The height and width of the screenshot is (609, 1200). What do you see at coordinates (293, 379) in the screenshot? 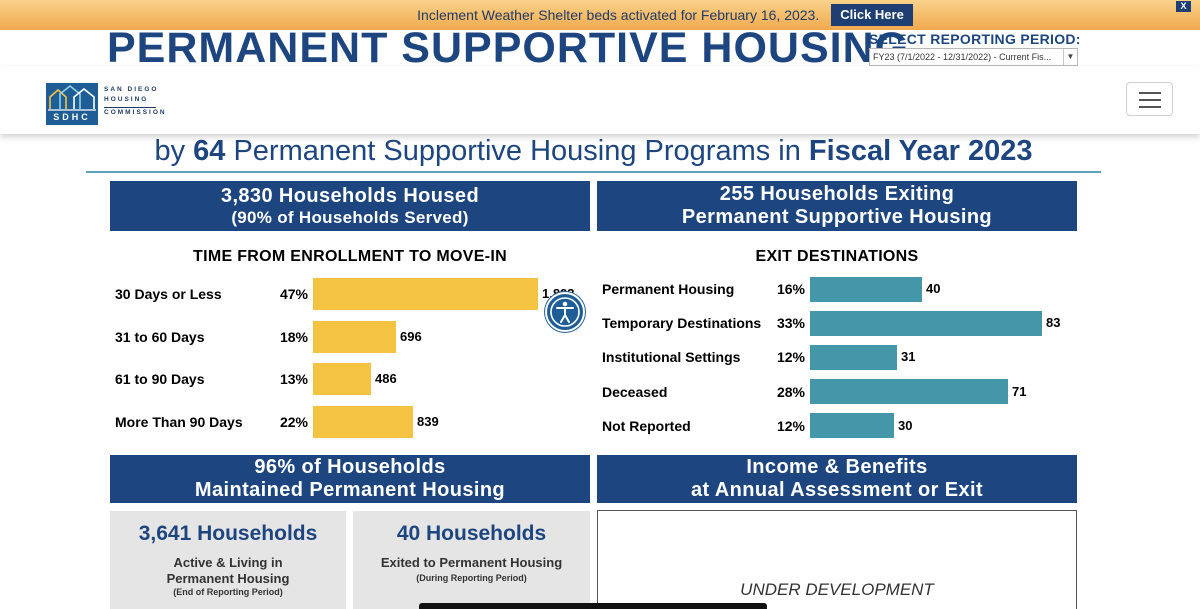
I see `percent-label: 13%` at bounding box center [293, 379].